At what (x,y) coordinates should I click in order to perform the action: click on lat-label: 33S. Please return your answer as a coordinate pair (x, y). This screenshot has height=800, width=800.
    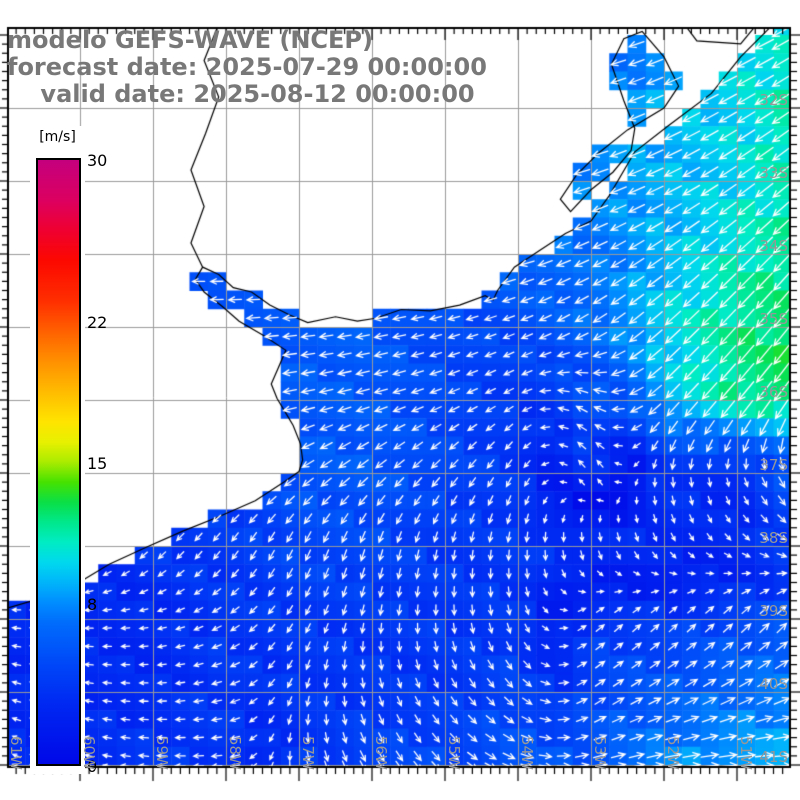
    Looking at the image, I should click on (773, 173).